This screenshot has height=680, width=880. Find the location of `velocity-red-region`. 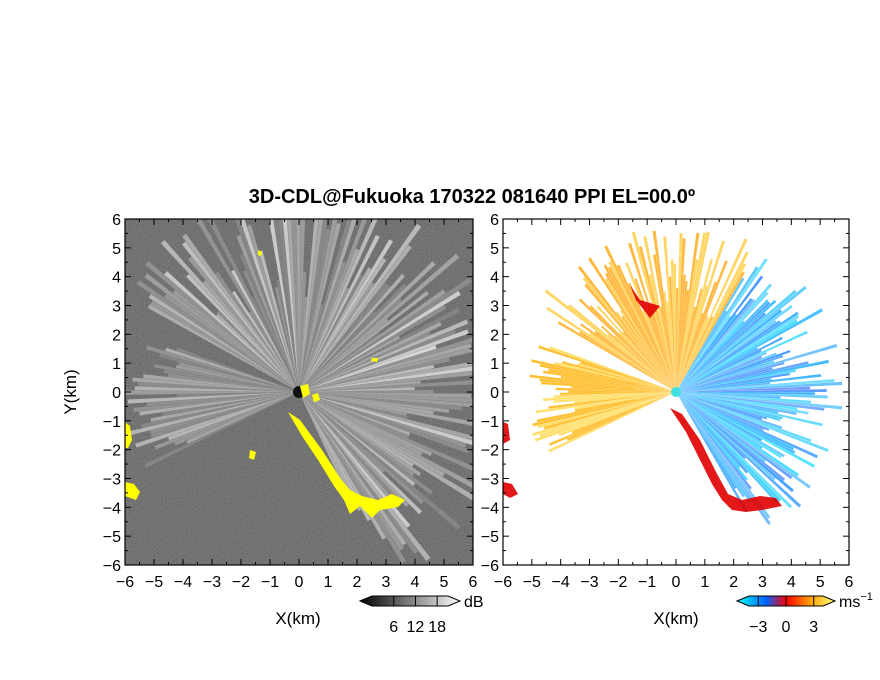

velocity-red-region is located at coordinates (645, 301).